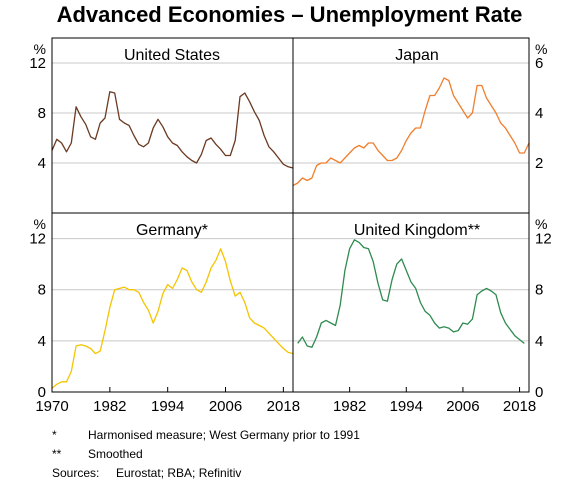 The width and height of the screenshot is (579, 501). Describe the element at coordinates (417, 230) in the screenshot. I see `panel-title: United Kingdom**` at that location.